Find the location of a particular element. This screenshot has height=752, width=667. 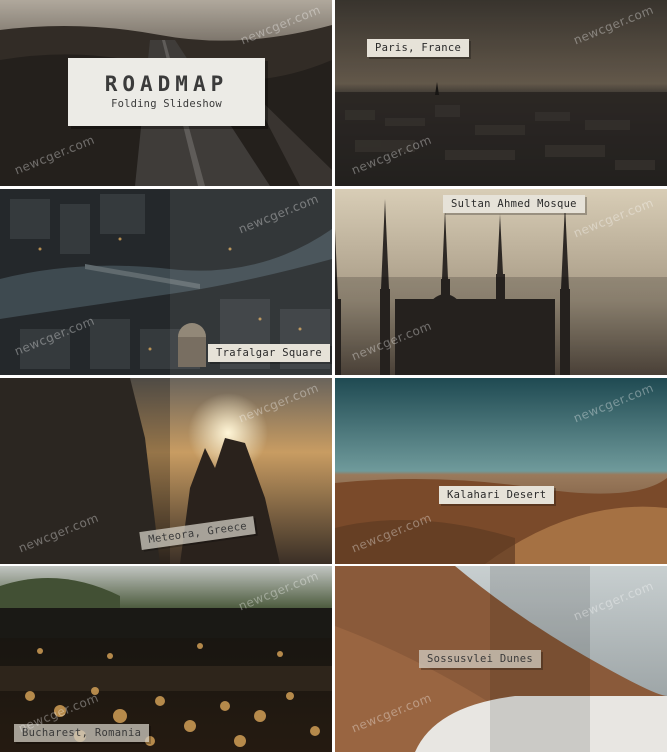

title-card-subtitle: Folding Slideshow is located at coordinates (166, 104).